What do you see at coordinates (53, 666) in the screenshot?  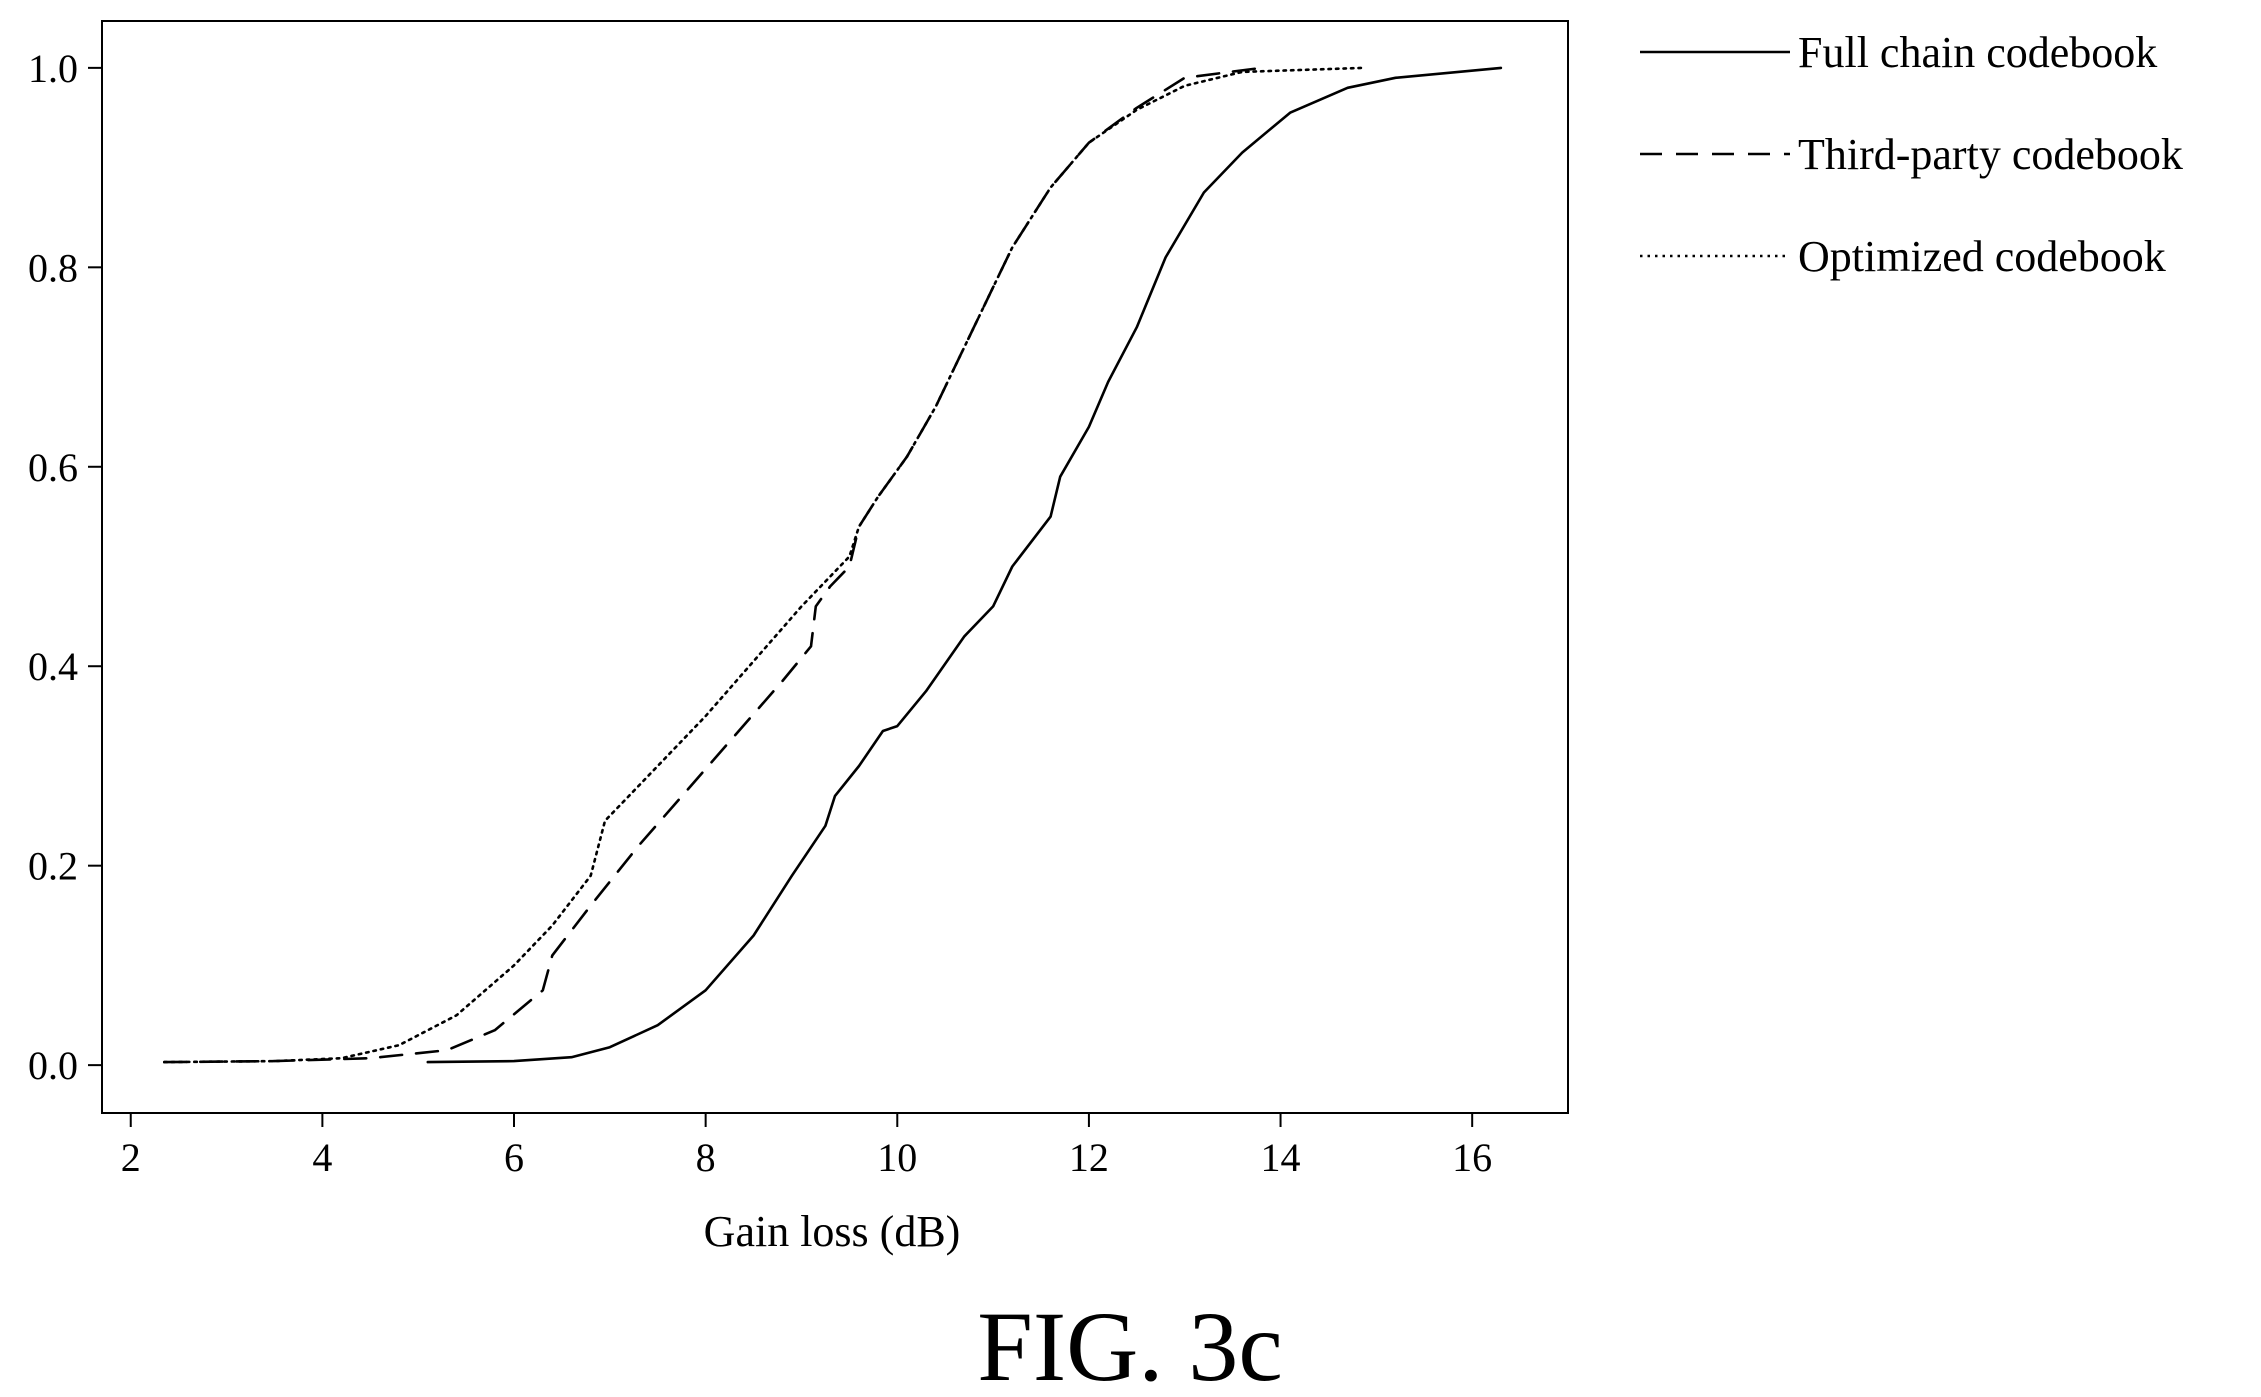 I see `y-tick-label: 0.4` at bounding box center [53, 666].